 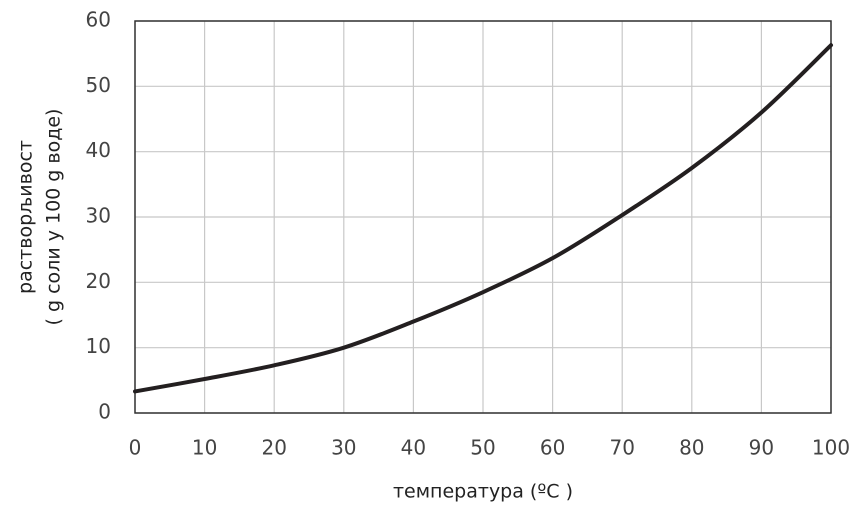 I want to click on y-tick-label: 20, so click(x=98, y=281).